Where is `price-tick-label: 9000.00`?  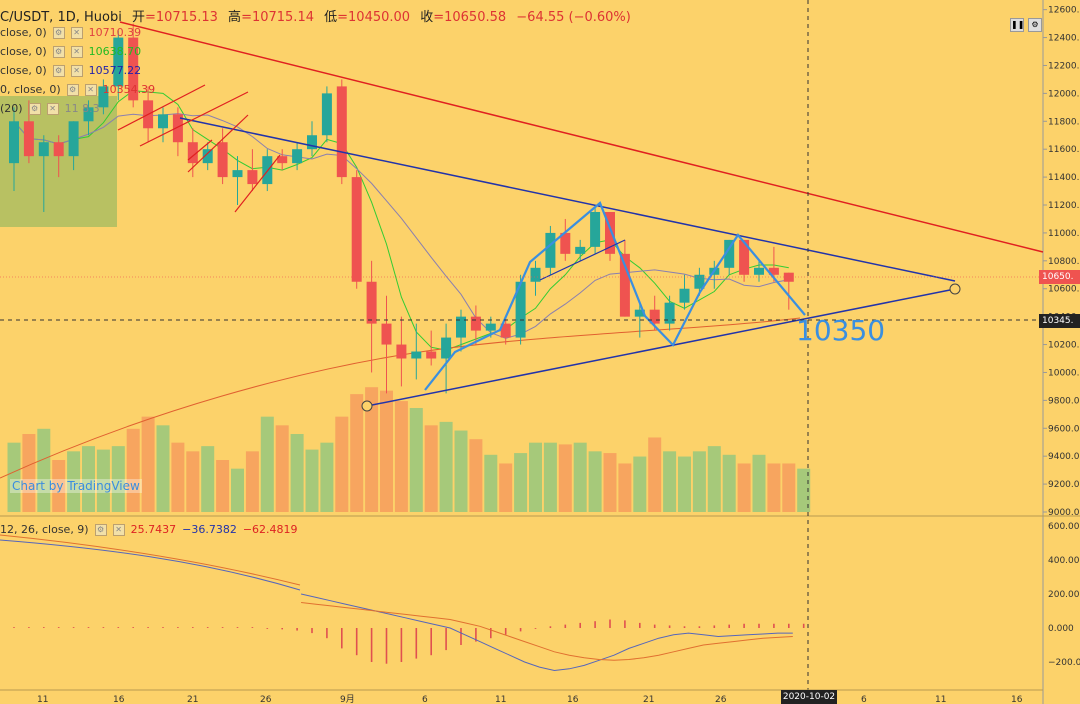
price-tick-label: 9000.00 is located at coordinates (1064, 513).